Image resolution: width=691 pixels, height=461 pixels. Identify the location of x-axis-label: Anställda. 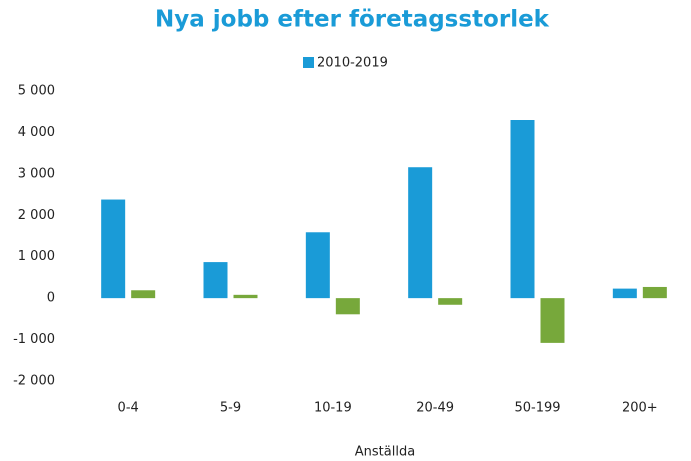
(385, 452).